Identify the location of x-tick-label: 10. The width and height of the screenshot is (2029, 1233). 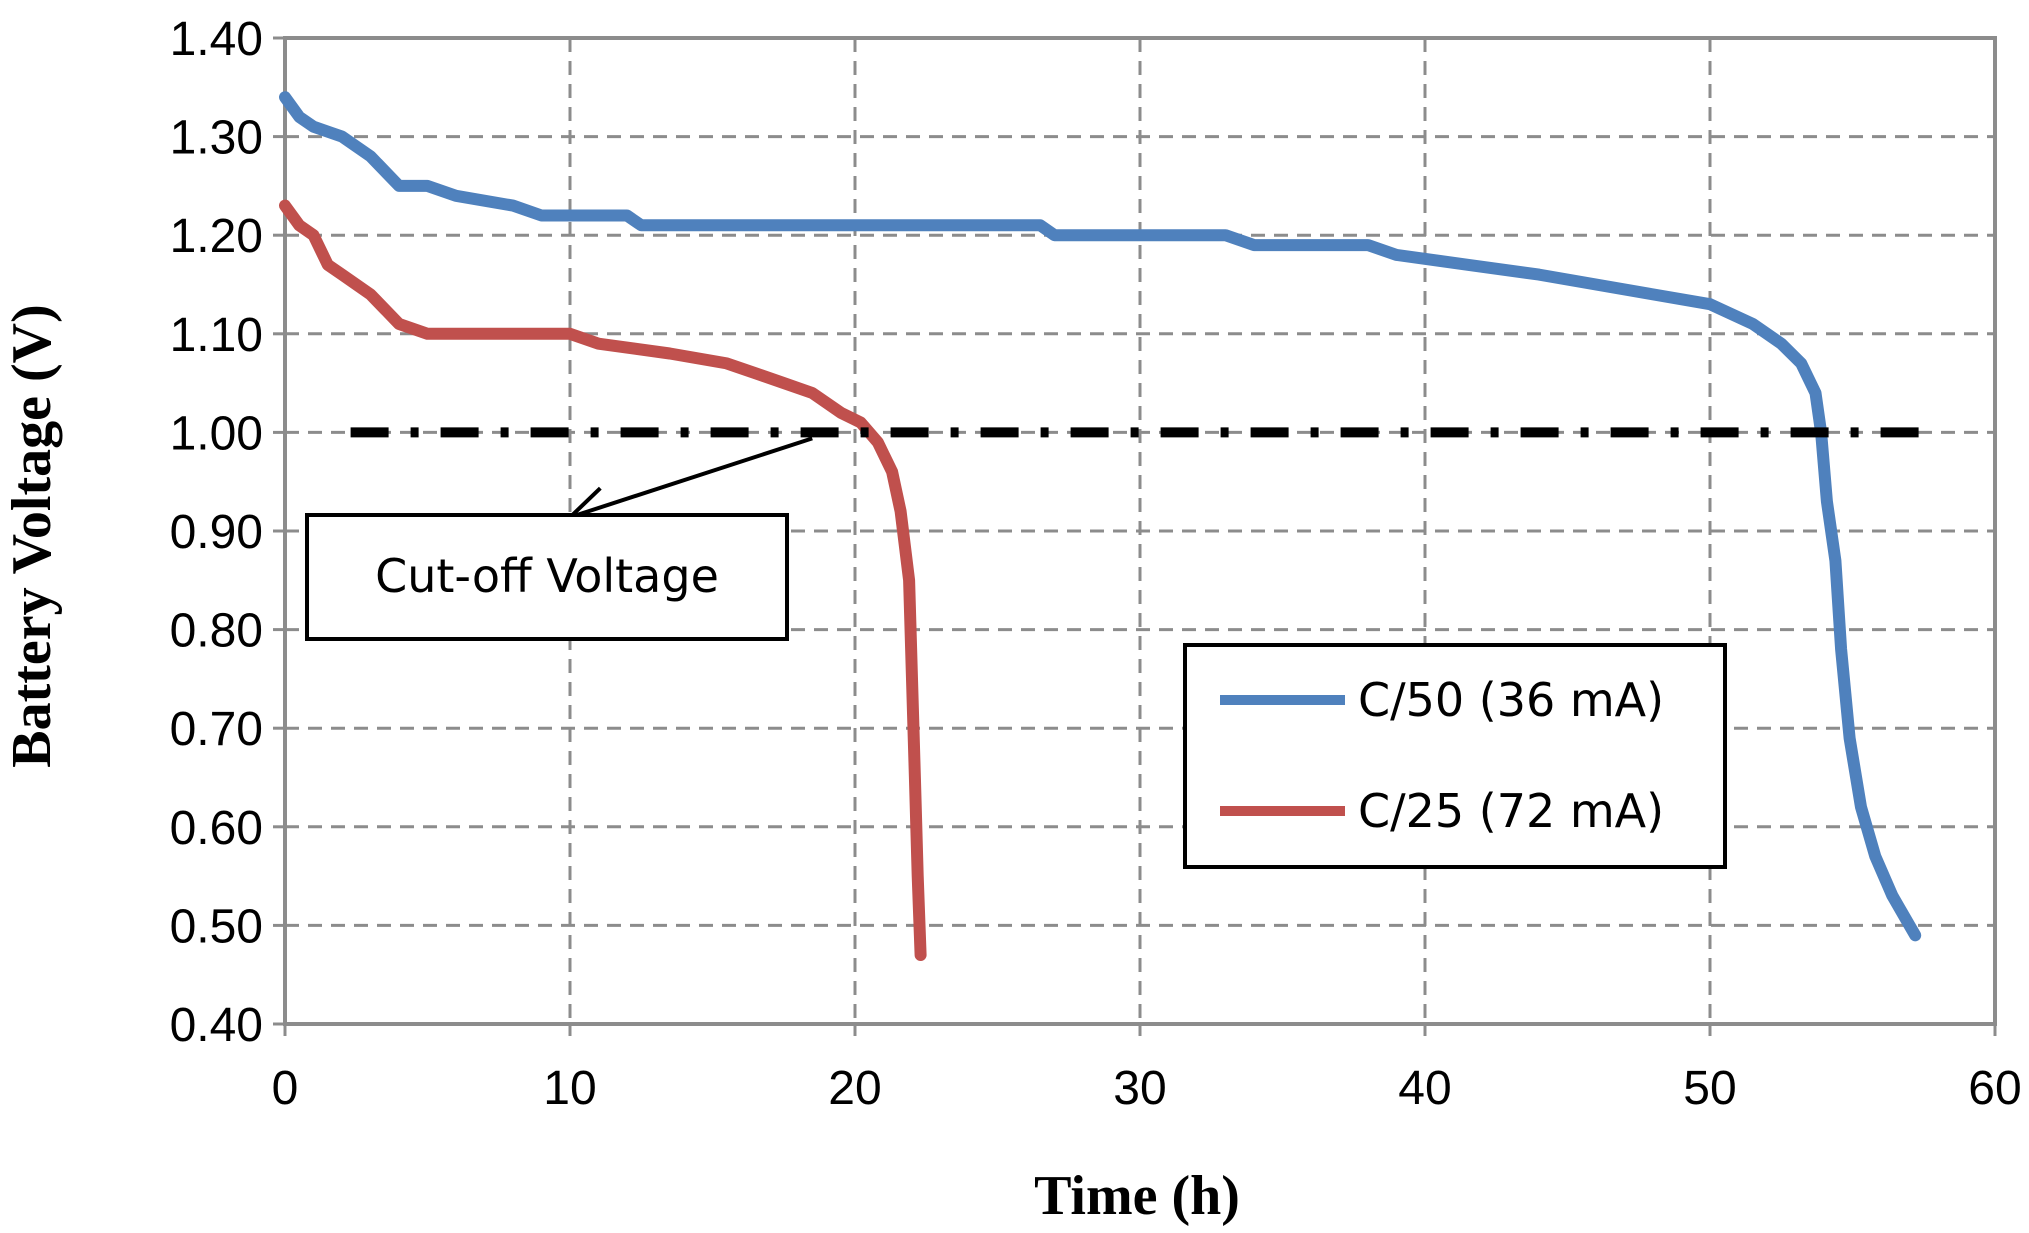
(569, 1088).